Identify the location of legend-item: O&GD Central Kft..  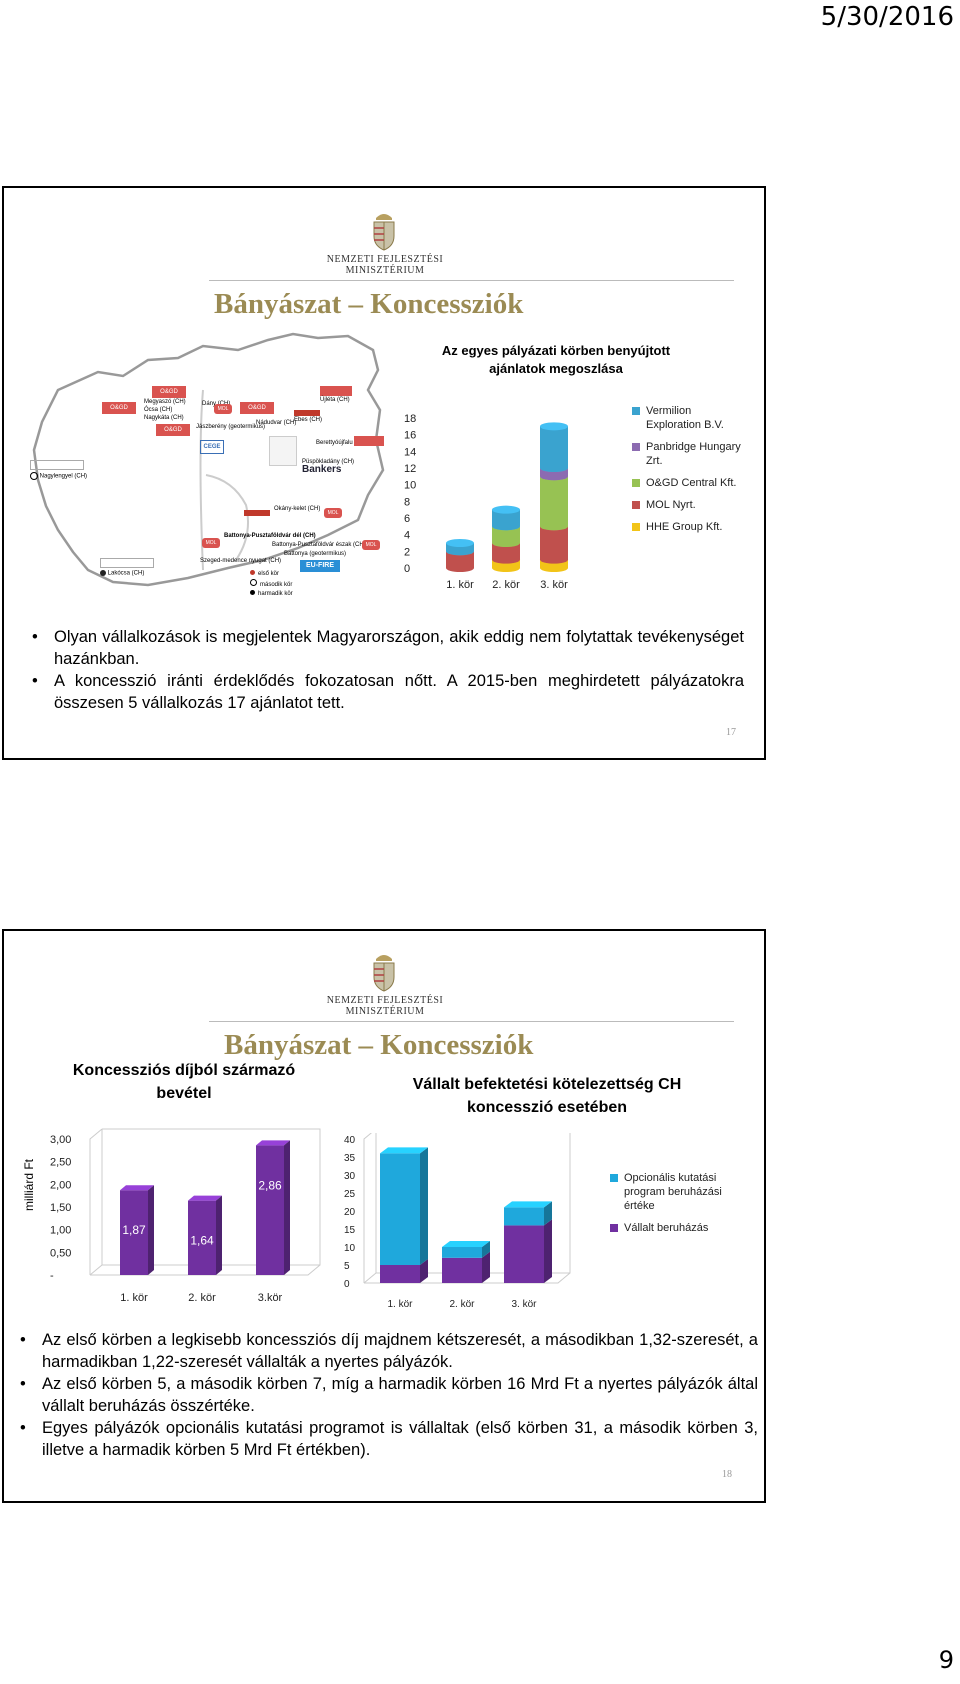
(686, 483).